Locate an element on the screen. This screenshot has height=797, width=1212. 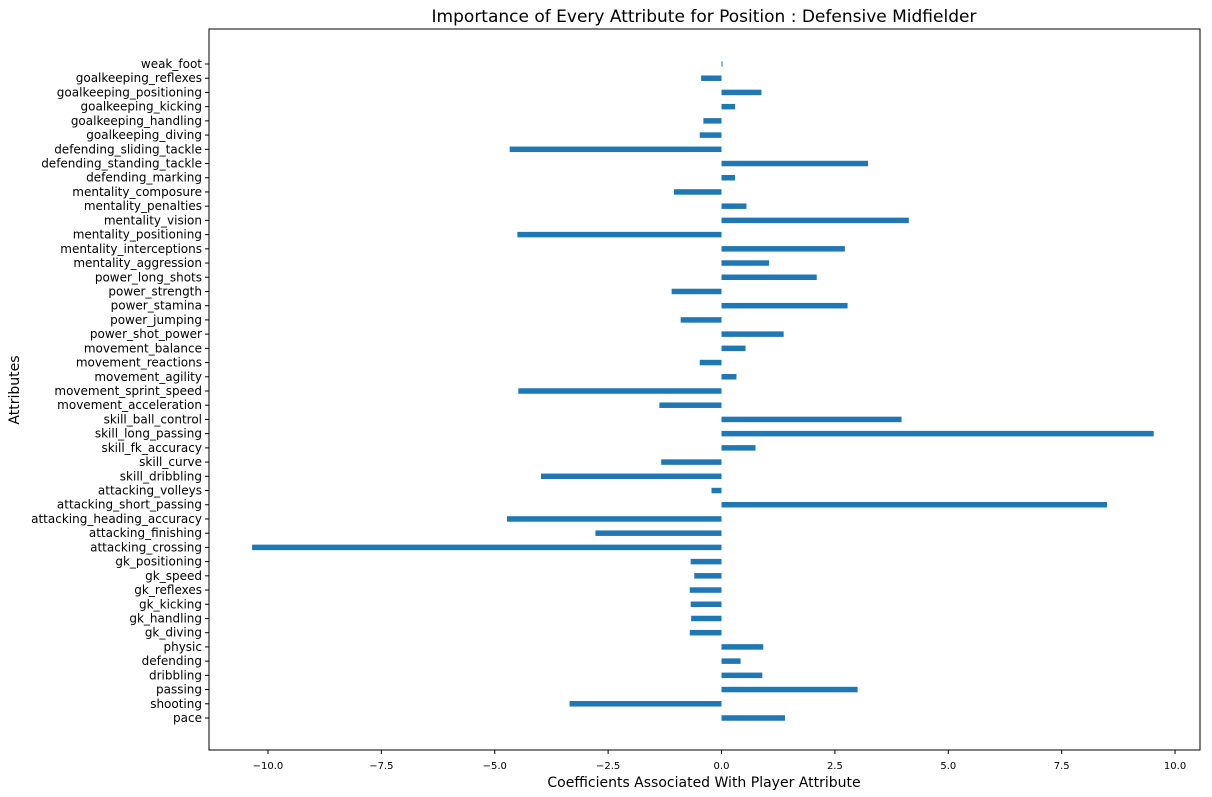
bar-defending_standing_tackle is located at coordinates (795, 163).